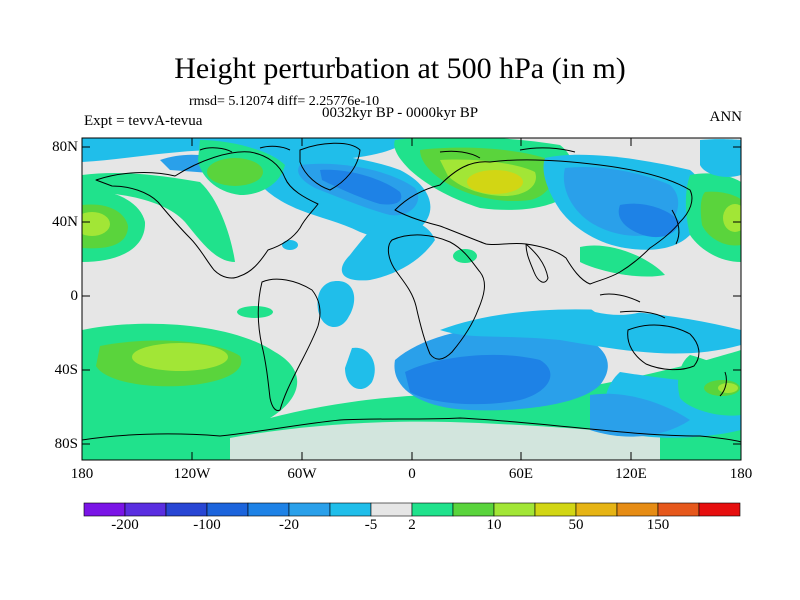  What do you see at coordinates (521, 474) in the screenshot?
I see `lon-tick-label: 60E` at bounding box center [521, 474].